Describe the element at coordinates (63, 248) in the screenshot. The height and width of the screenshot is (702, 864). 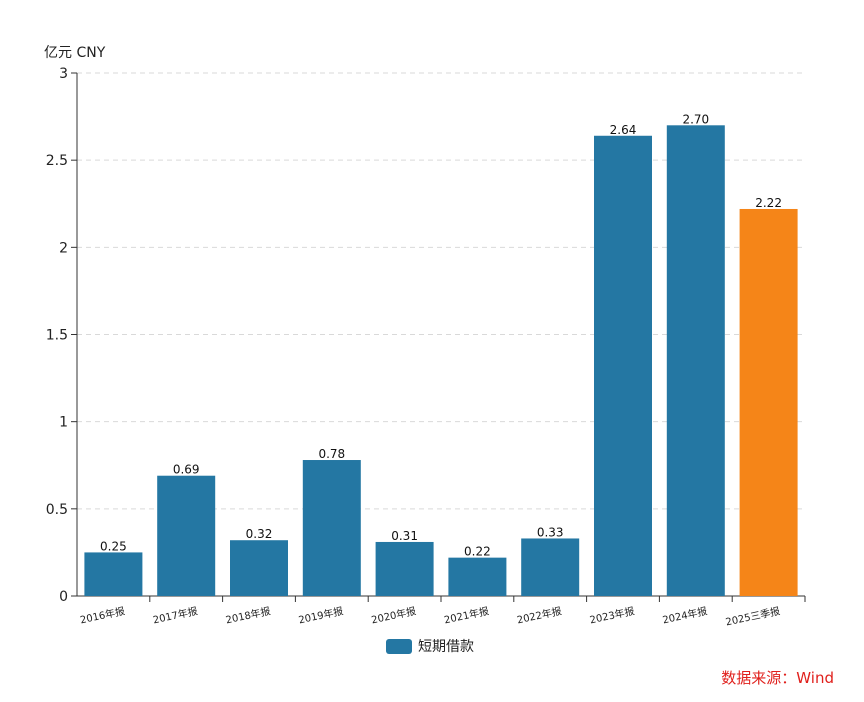
I see `y-tick-label: 2` at that location.